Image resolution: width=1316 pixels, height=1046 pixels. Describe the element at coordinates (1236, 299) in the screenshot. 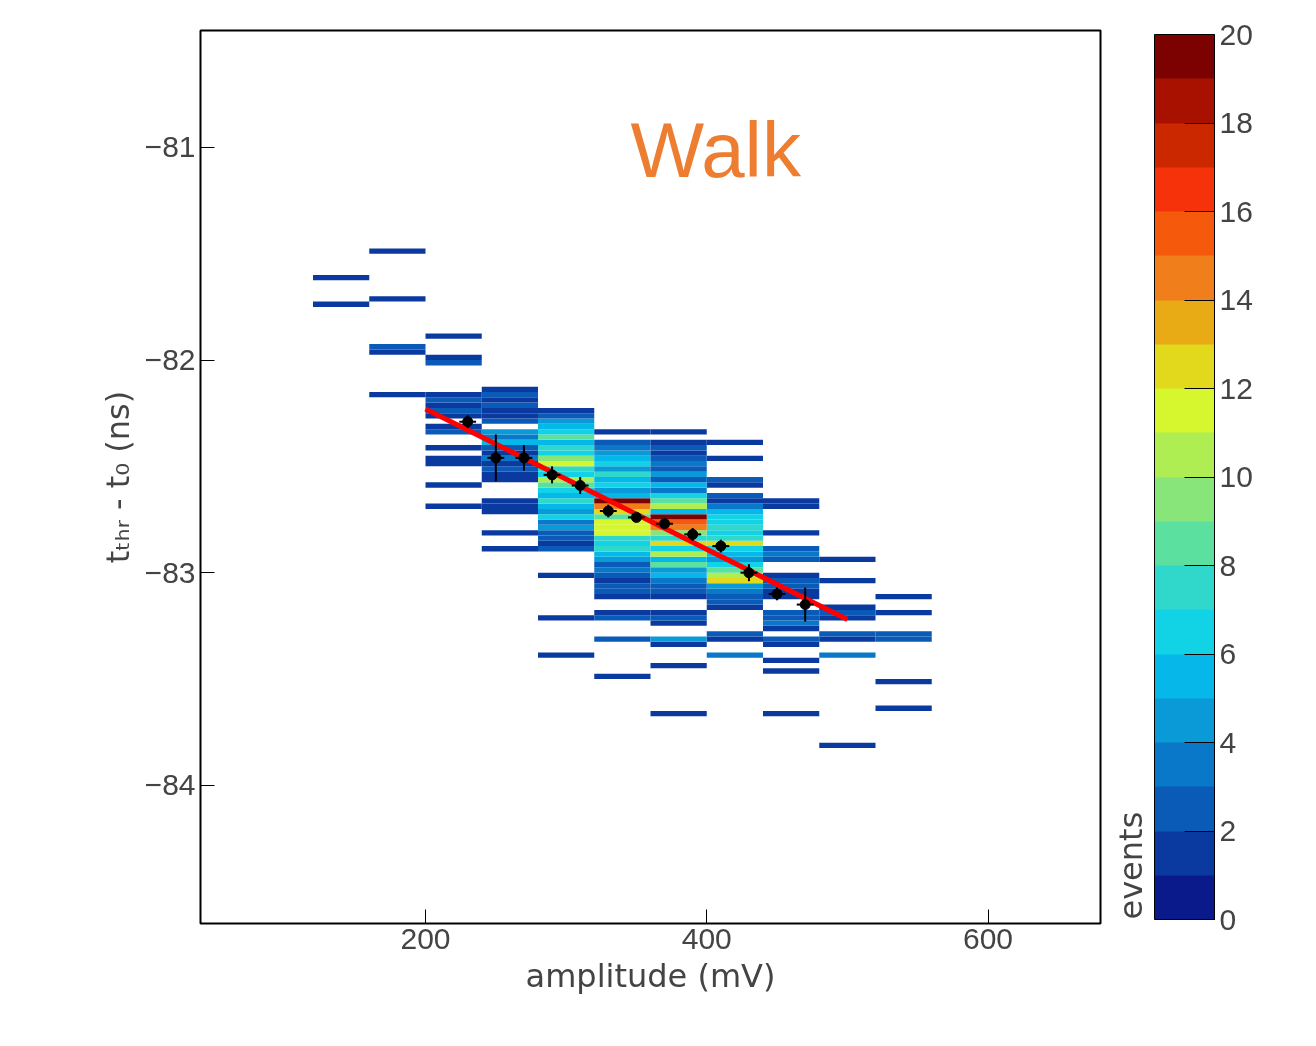

I see `color-bar-label: 14` at that location.